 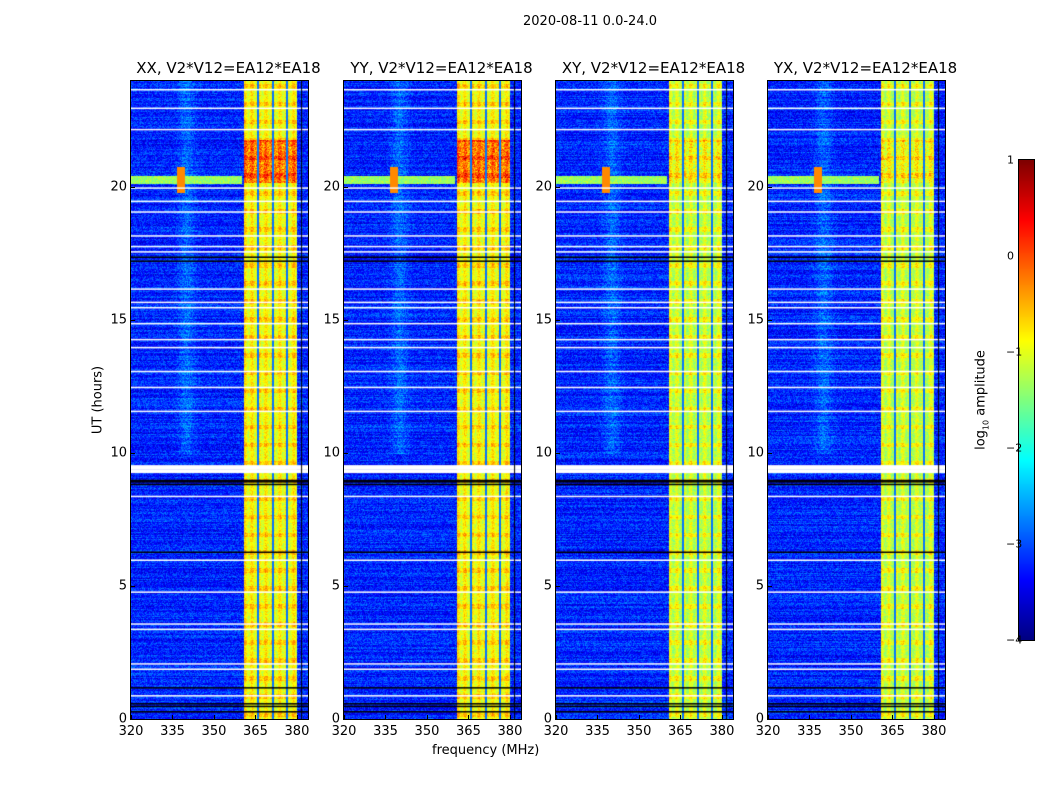 What do you see at coordinates (1014, 352) in the screenshot?
I see `colorbar-tick-label: −1` at bounding box center [1014, 352].